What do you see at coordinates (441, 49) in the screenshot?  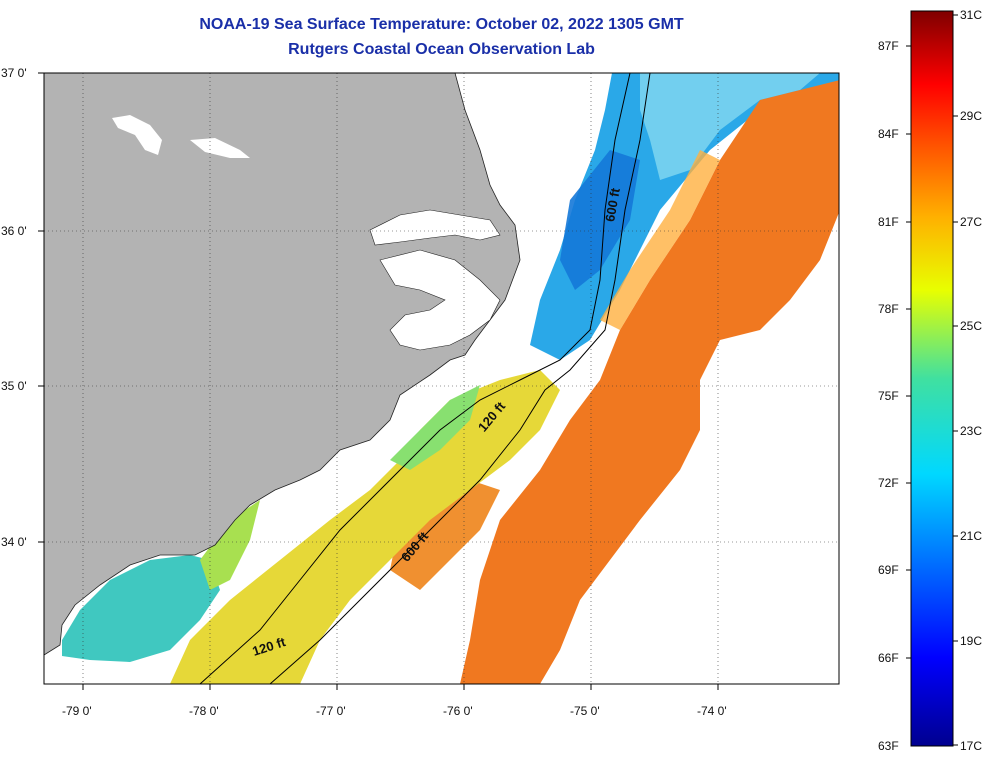 I see `map-subtitle: Rutgers Coastal Ocean Observation Lab` at bounding box center [441, 49].